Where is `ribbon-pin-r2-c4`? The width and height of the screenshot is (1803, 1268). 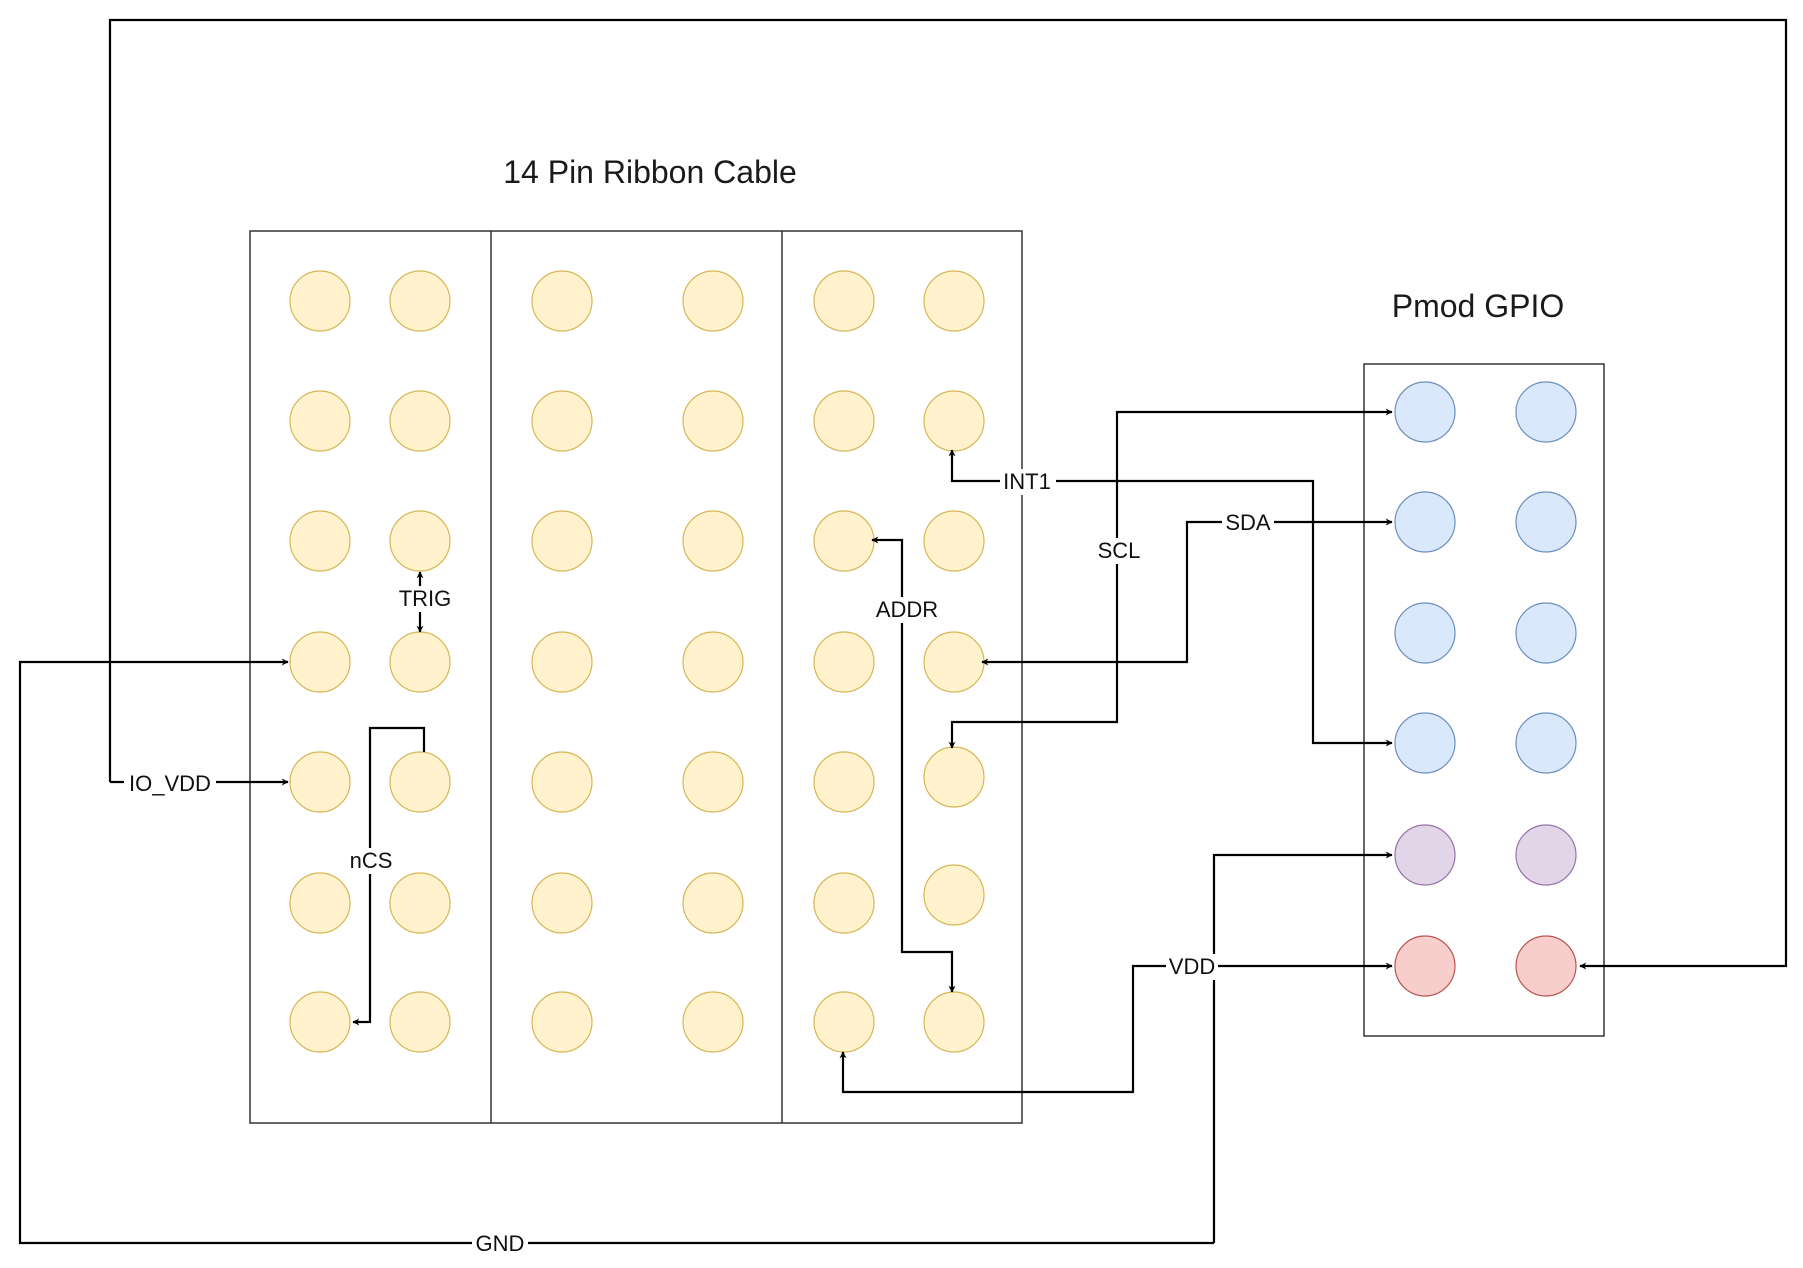 ribbon-pin-r2-c4 is located at coordinates (713, 421).